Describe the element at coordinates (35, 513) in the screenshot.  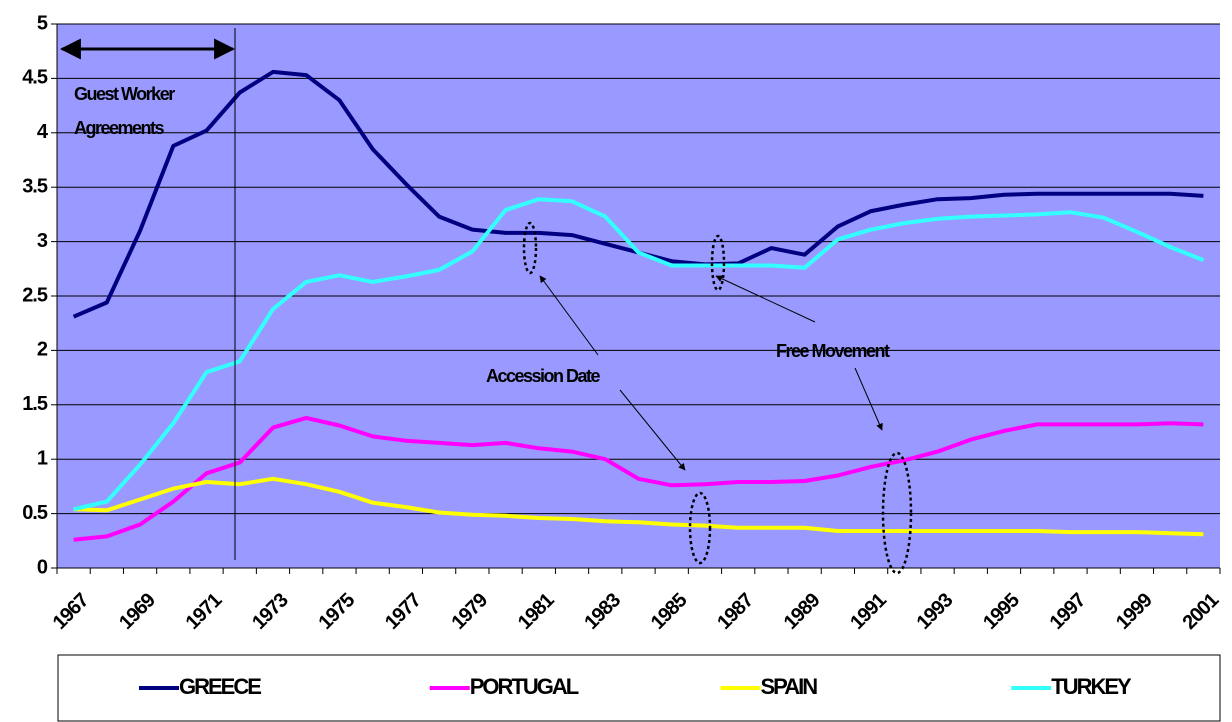
I see `y-tick-label: 0.5` at that location.